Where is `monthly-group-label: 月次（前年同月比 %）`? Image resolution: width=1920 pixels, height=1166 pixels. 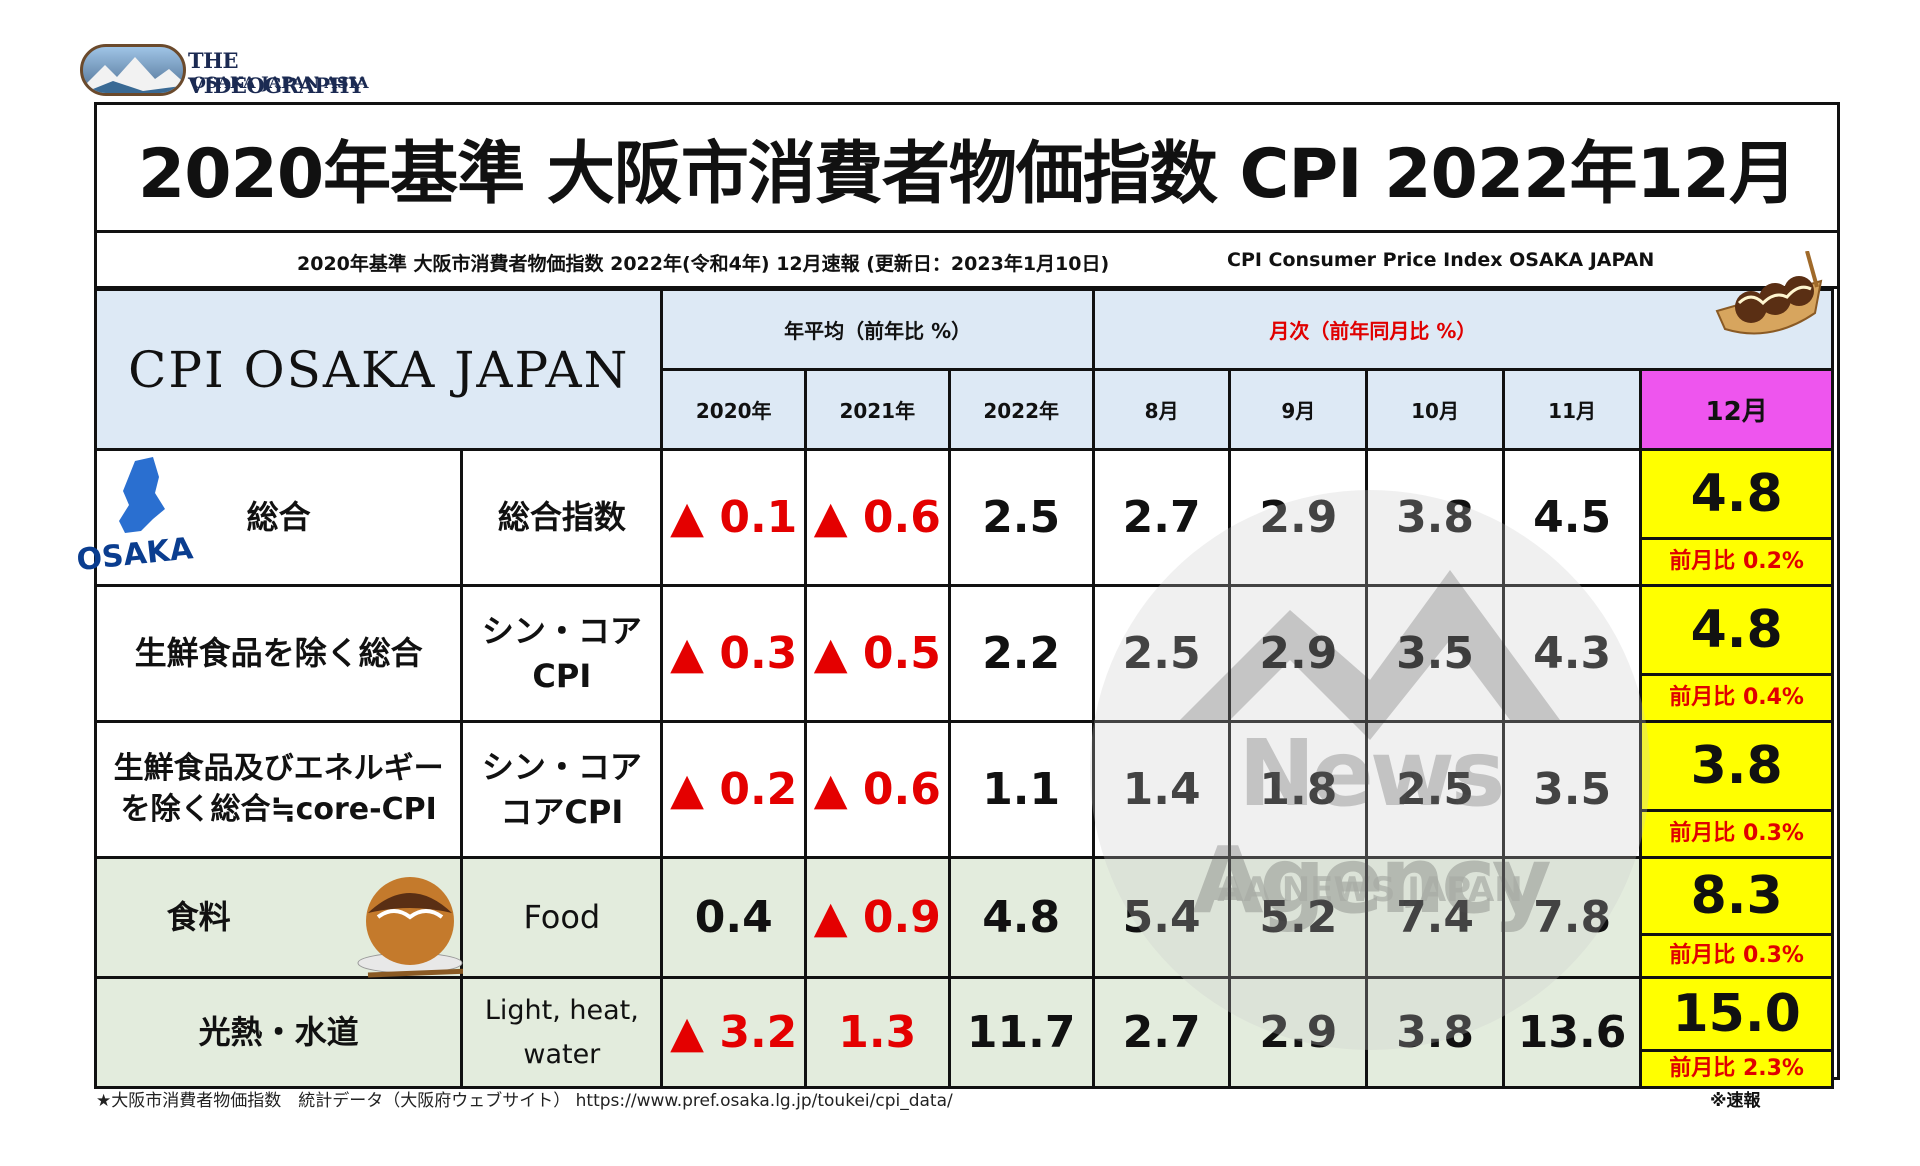 monthly-group-label: 月次（前年同月比 %） is located at coordinates (1373, 331).